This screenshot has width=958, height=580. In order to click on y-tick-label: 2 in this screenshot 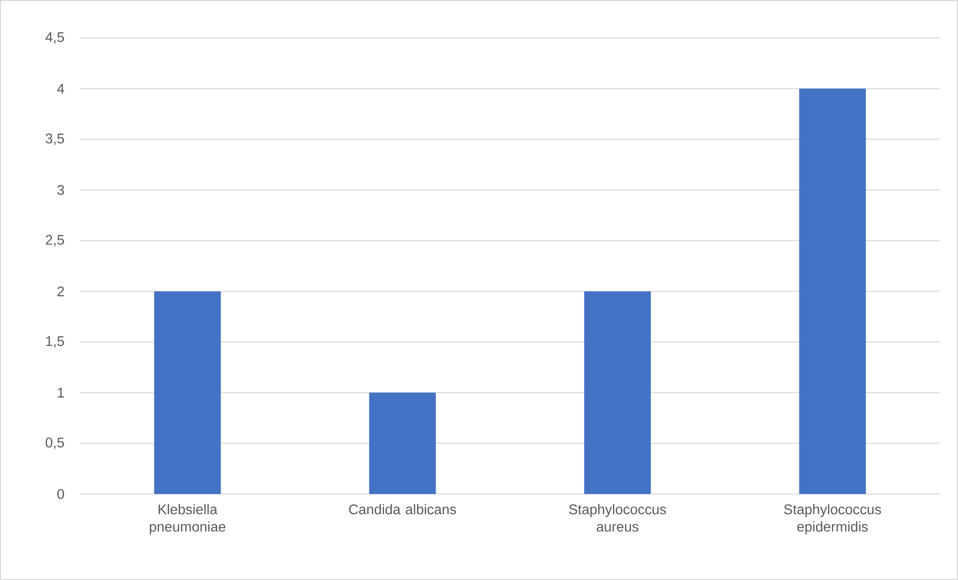, I will do `click(61, 291)`.